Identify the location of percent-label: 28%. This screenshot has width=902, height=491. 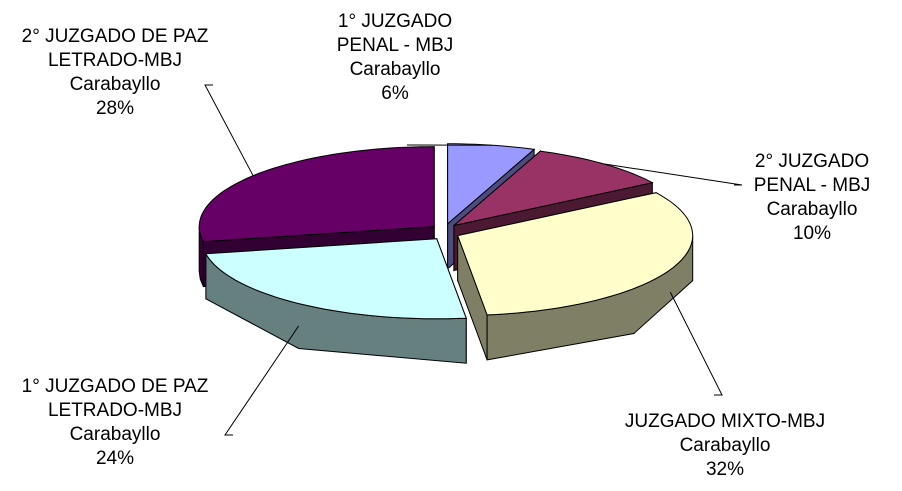
(115, 108).